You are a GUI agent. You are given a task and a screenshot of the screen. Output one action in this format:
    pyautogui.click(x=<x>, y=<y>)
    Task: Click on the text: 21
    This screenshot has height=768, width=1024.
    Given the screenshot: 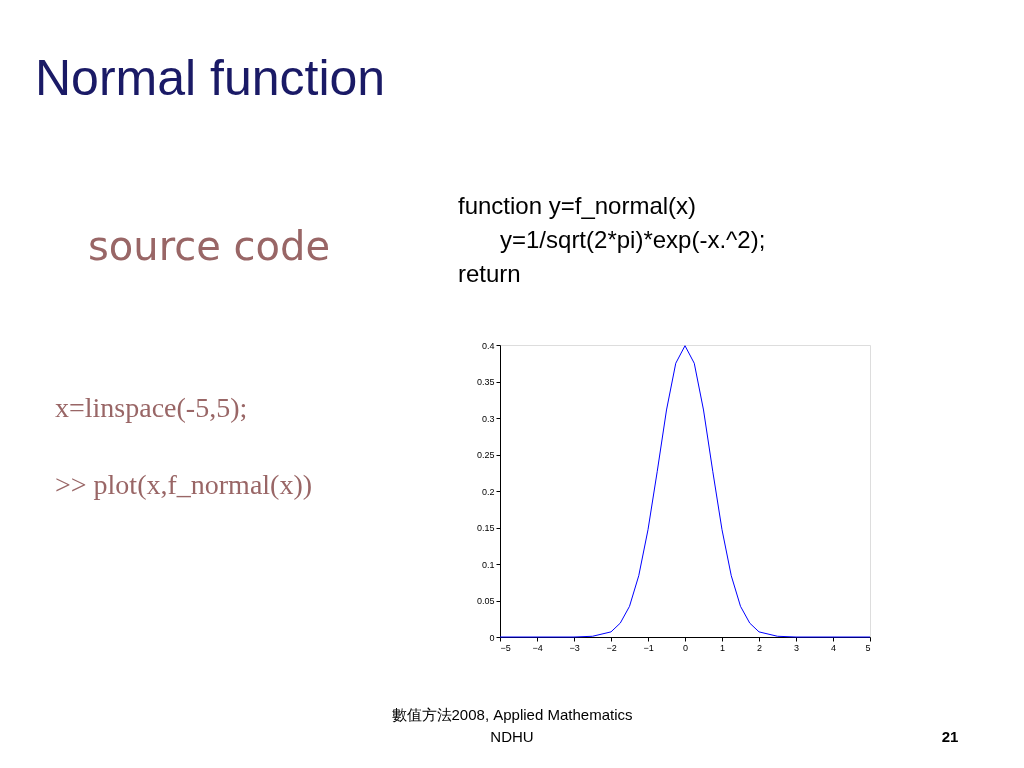 What is the action you would take?
    pyautogui.click(x=950, y=736)
    